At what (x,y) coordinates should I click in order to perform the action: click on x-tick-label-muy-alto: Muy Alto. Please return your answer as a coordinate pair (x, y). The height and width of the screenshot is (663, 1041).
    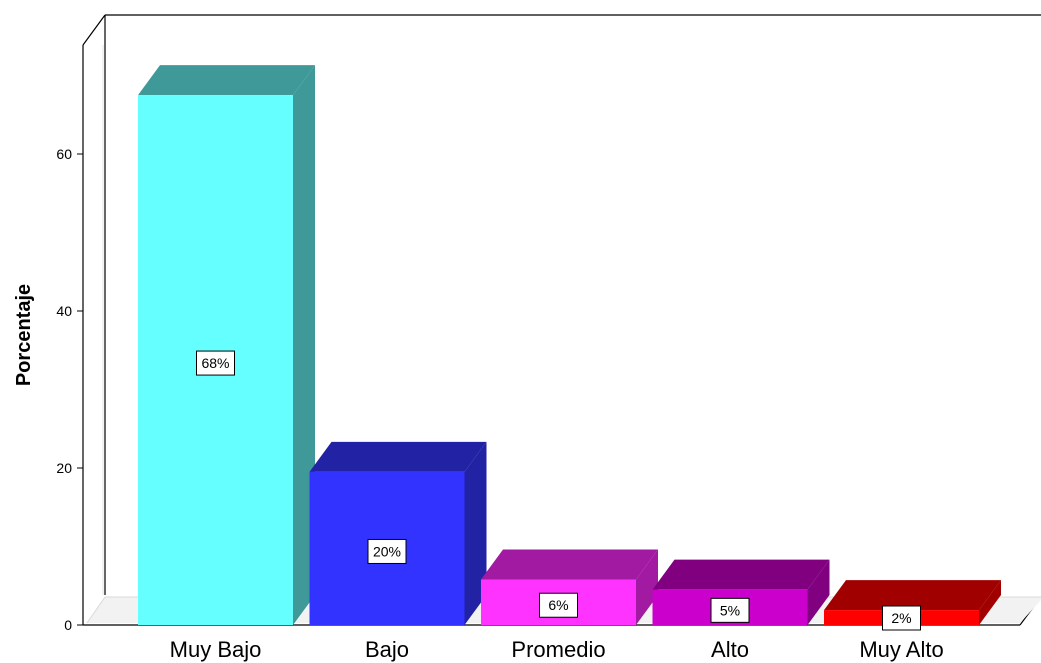
    Looking at the image, I should click on (901, 649).